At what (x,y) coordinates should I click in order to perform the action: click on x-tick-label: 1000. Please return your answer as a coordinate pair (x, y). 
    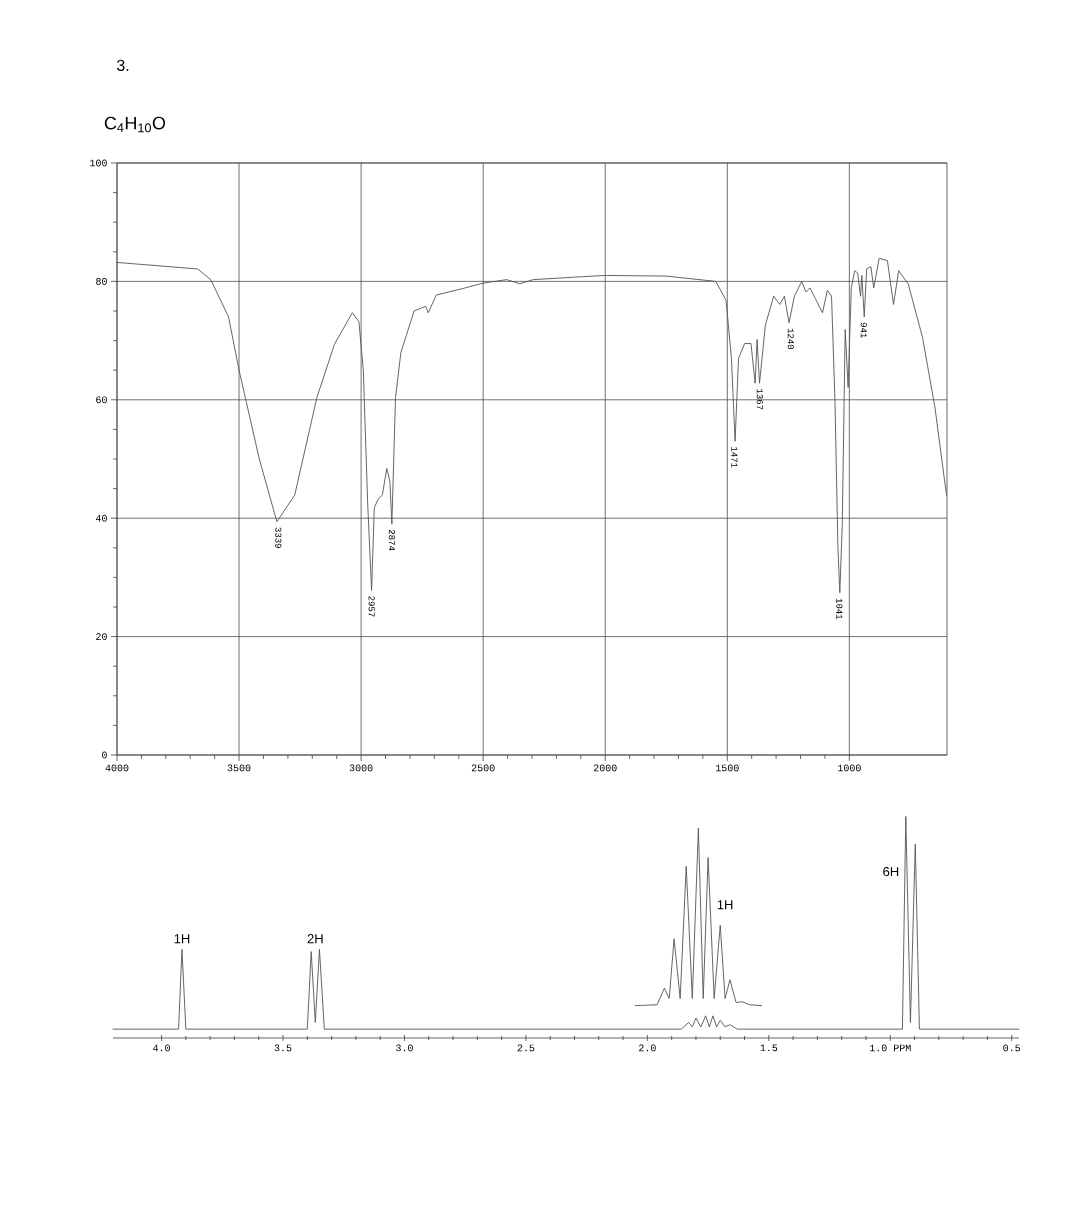
    Looking at the image, I should click on (849, 768).